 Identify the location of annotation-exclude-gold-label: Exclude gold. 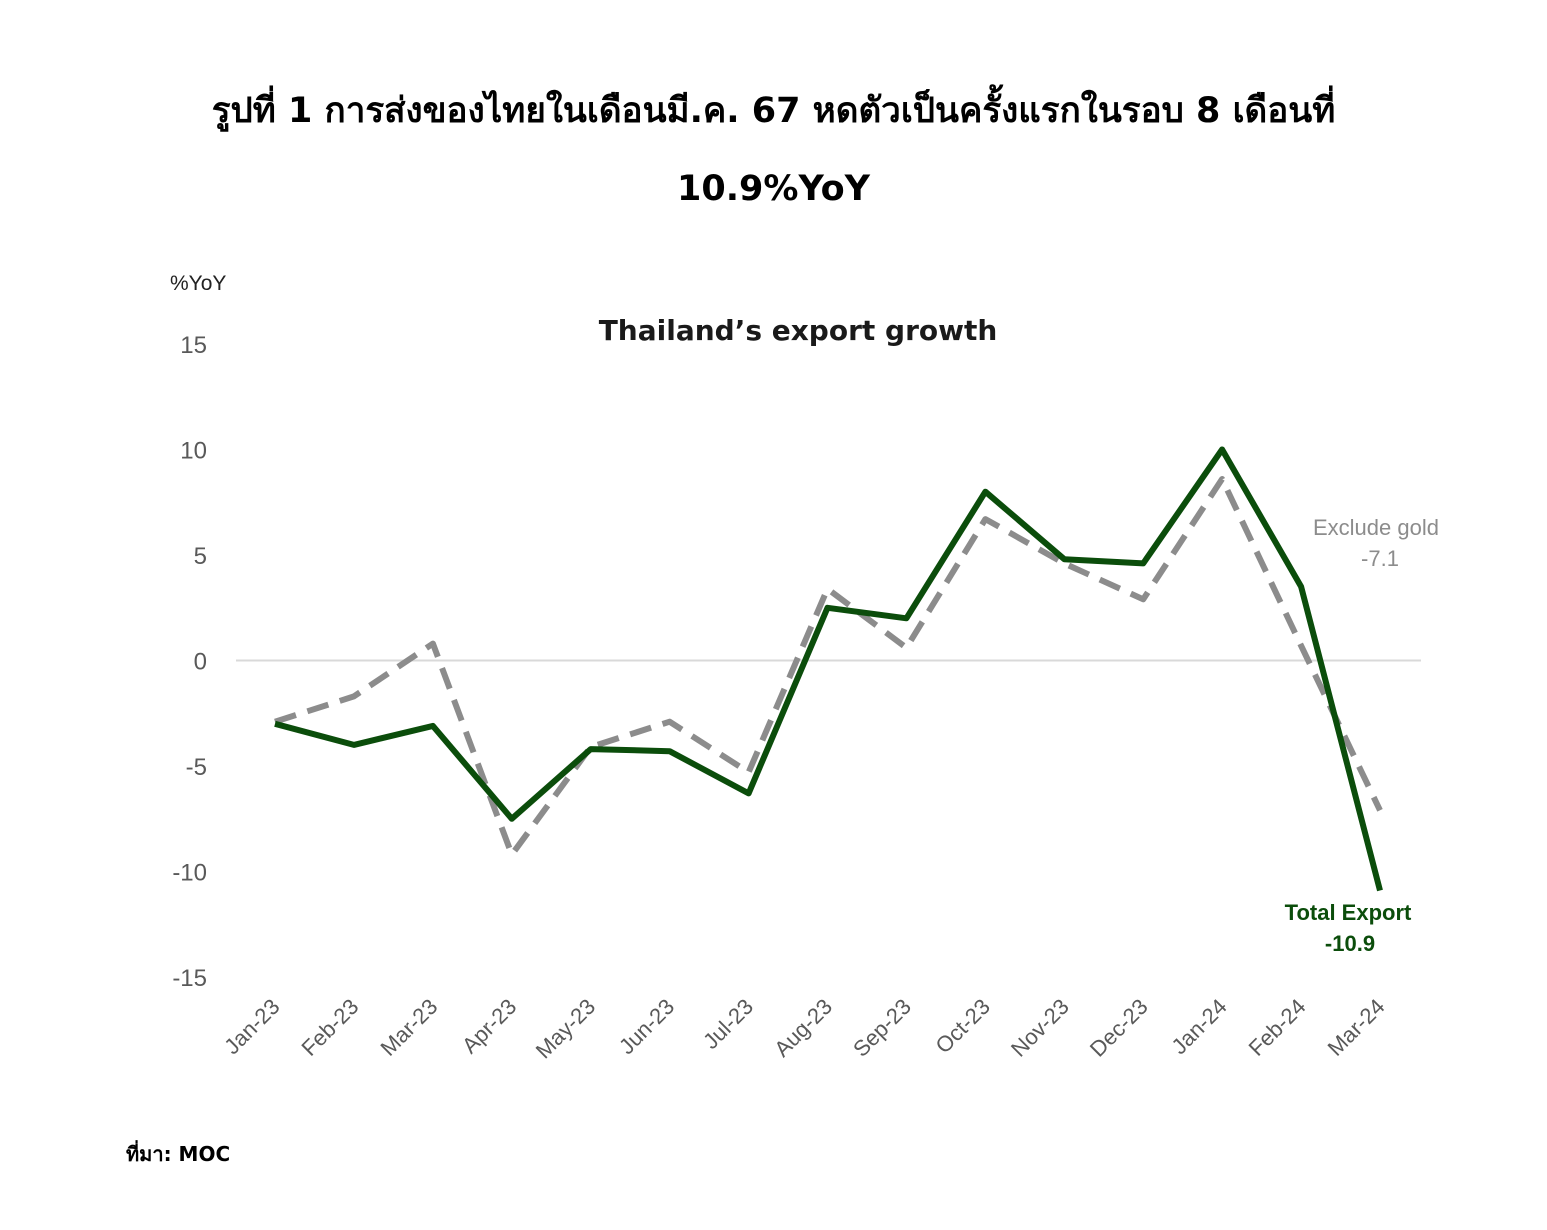
(1376, 527).